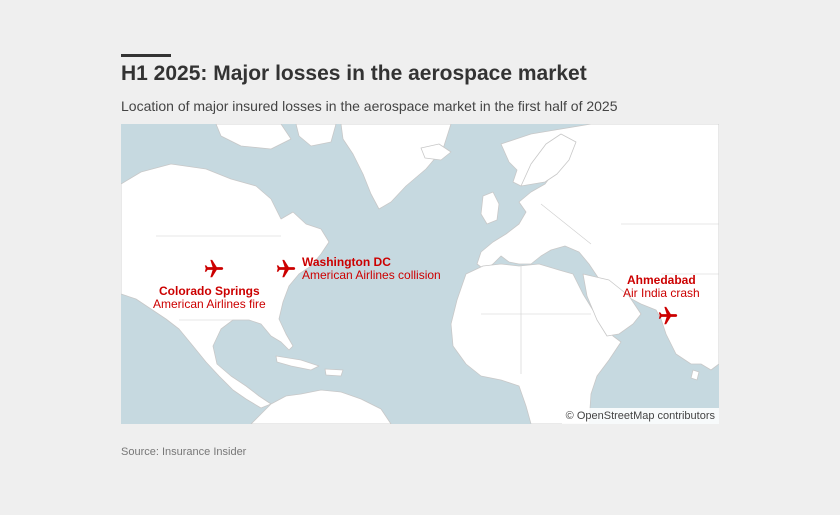  I want to click on iceland-landmass, so click(436, 152).